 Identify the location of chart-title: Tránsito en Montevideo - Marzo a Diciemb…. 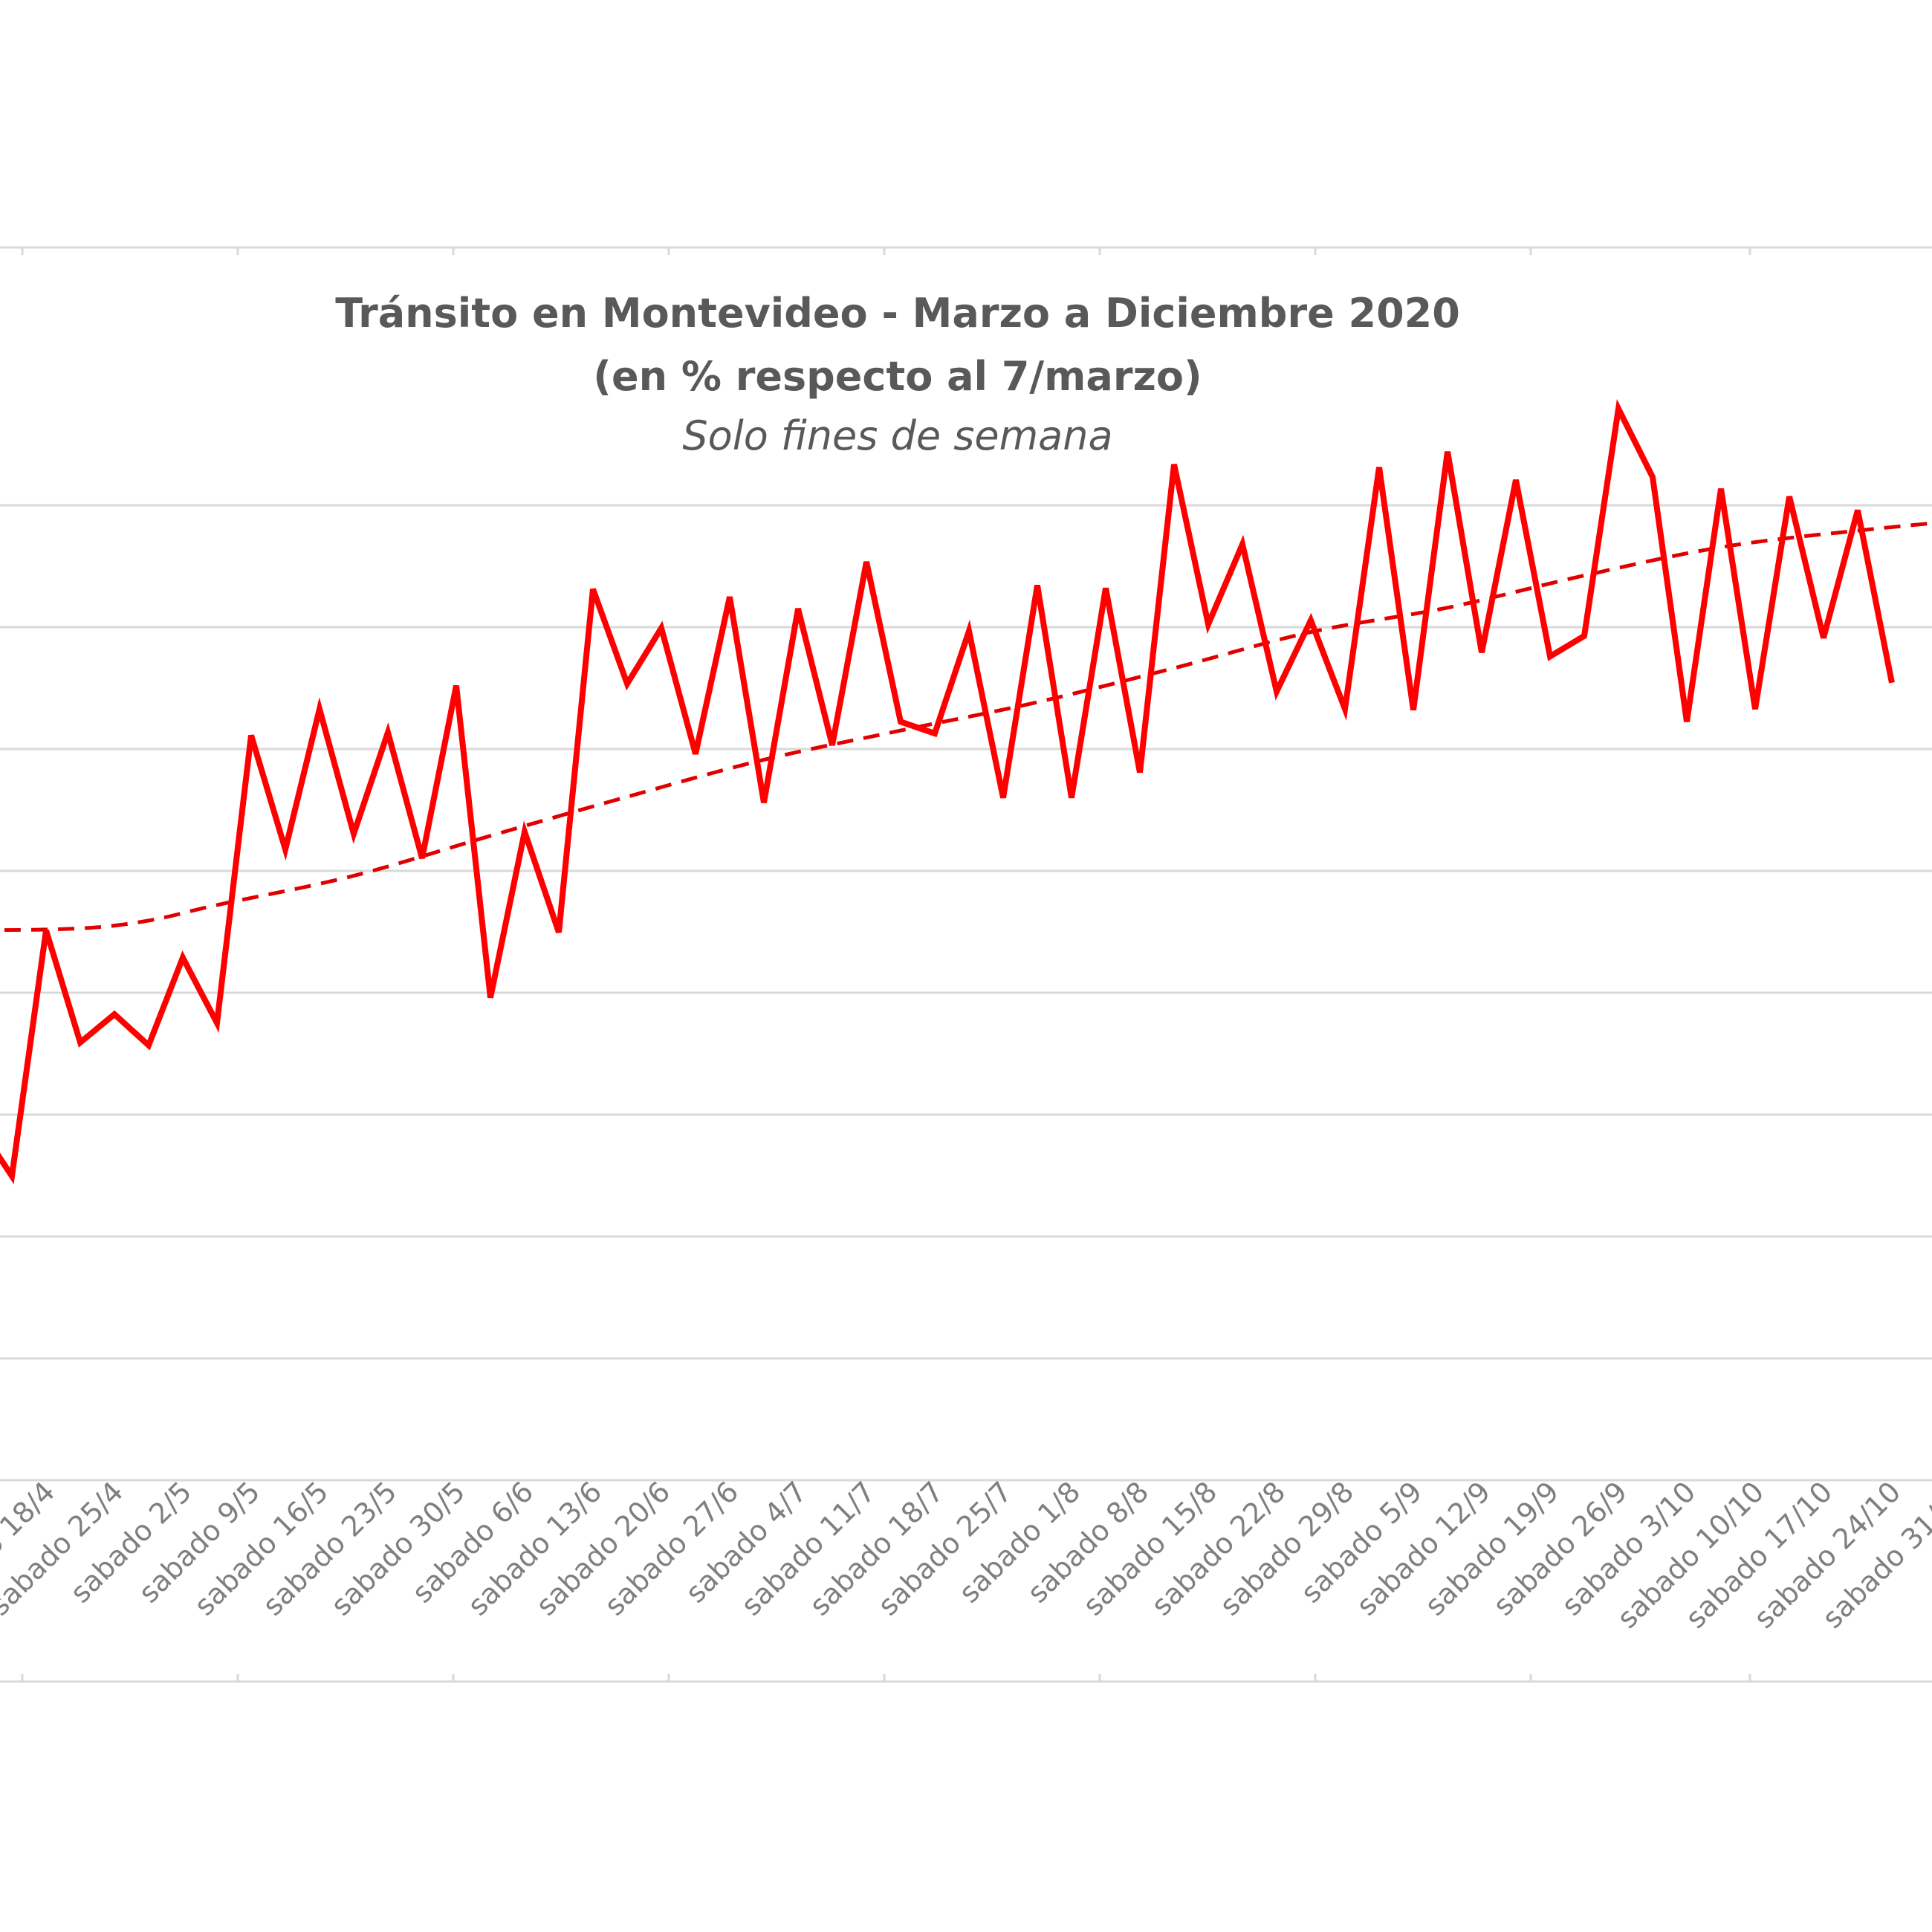
(897, 313).